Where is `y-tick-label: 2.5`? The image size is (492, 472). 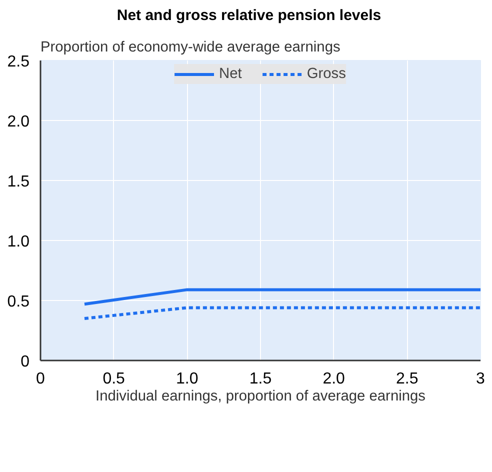
y-tick-label: 2.5 is located at coordinates (18, 62).